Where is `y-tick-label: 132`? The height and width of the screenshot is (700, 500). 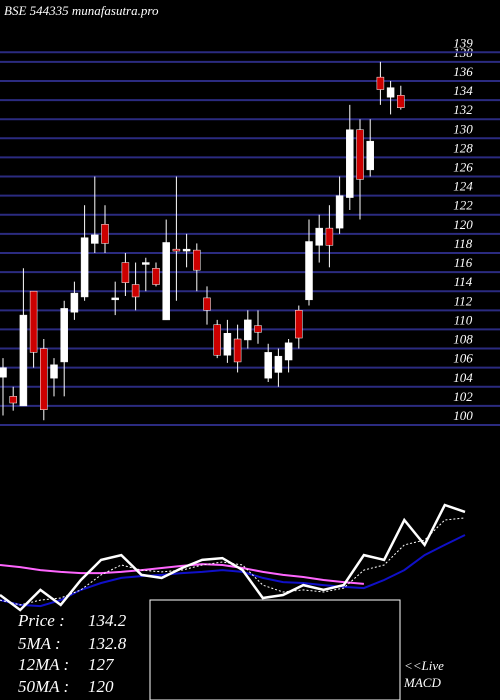
y-tick-label: 132 is located at coordinates (463, 109).